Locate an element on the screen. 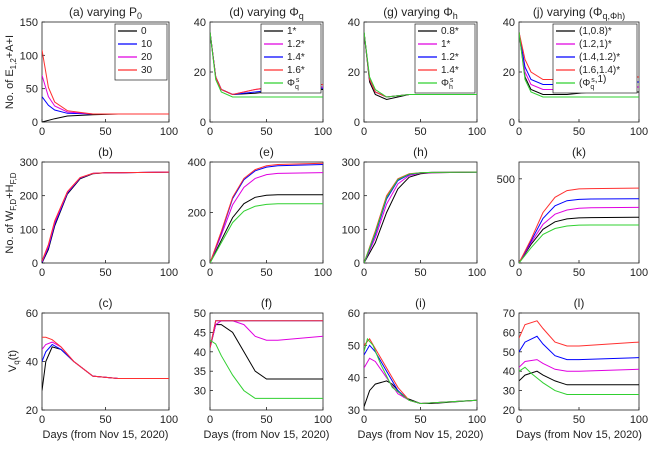 This screenshot has height=451, width=651. panel-title-main: (j) varying (Φ is located at coordinates (568, 12).